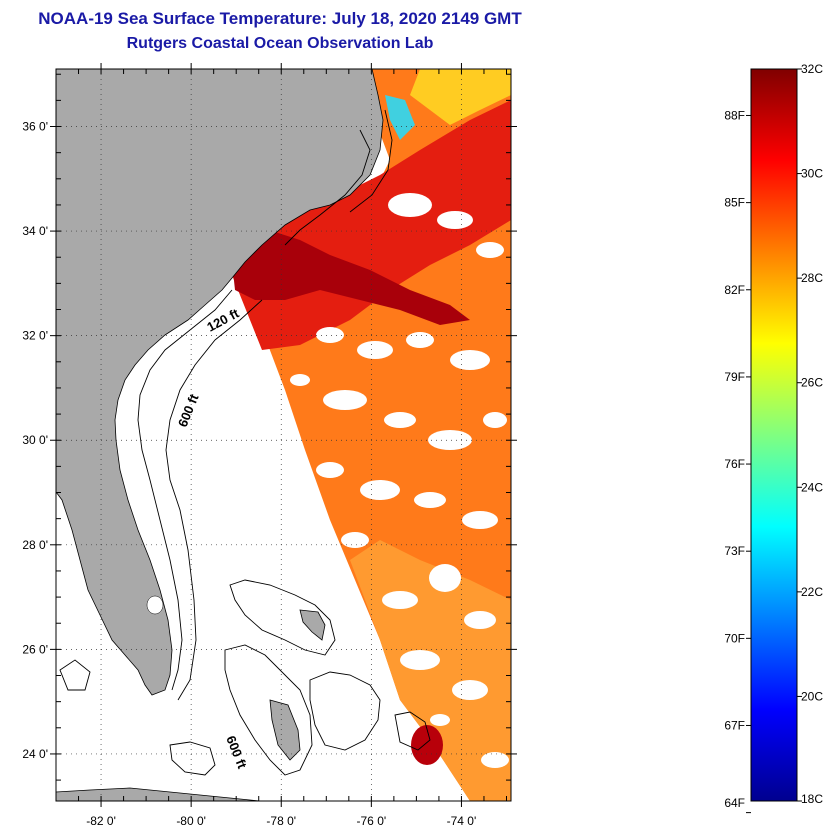 This screenshot has height=832, width=833. I want to click on colorbar-celsius-label: 18C, so click(812, 799).